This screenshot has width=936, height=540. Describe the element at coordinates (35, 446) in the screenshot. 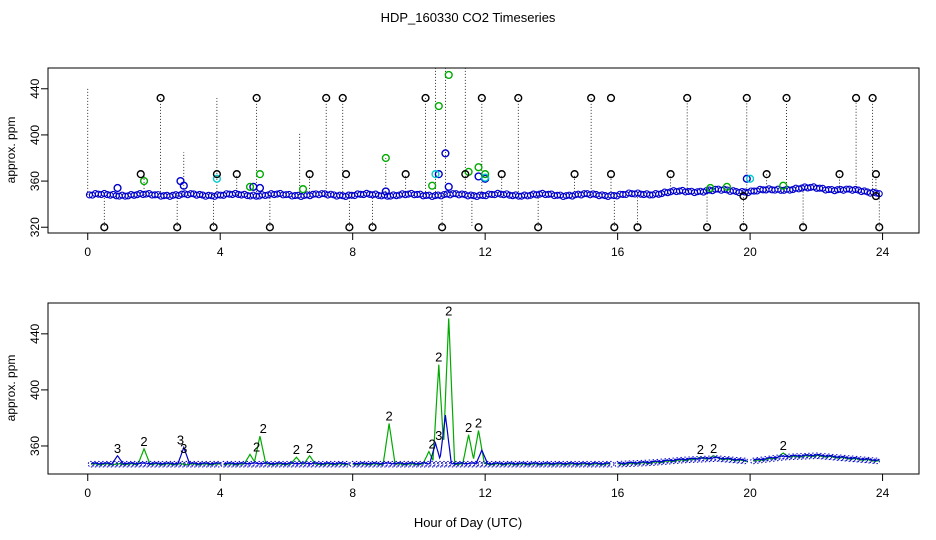

I see `bottom-y-tick-label: 360` at that location.